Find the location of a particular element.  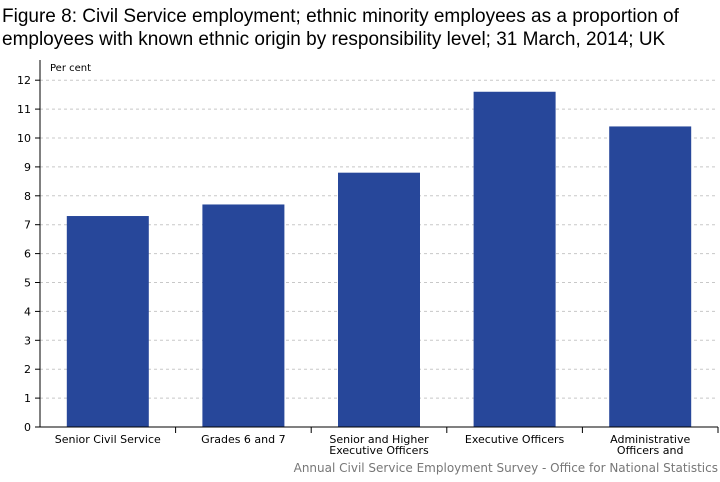

y-tick-label: 0 is located at coordinates (27, 427).